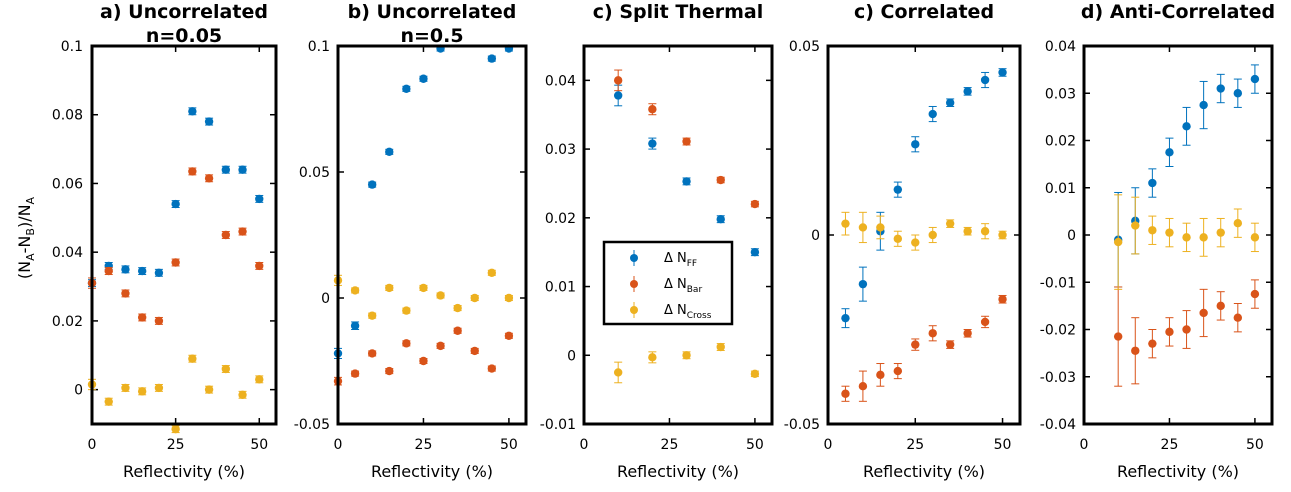  I want to click on legend-item-cross: Δ NCross, so click(671, 311).